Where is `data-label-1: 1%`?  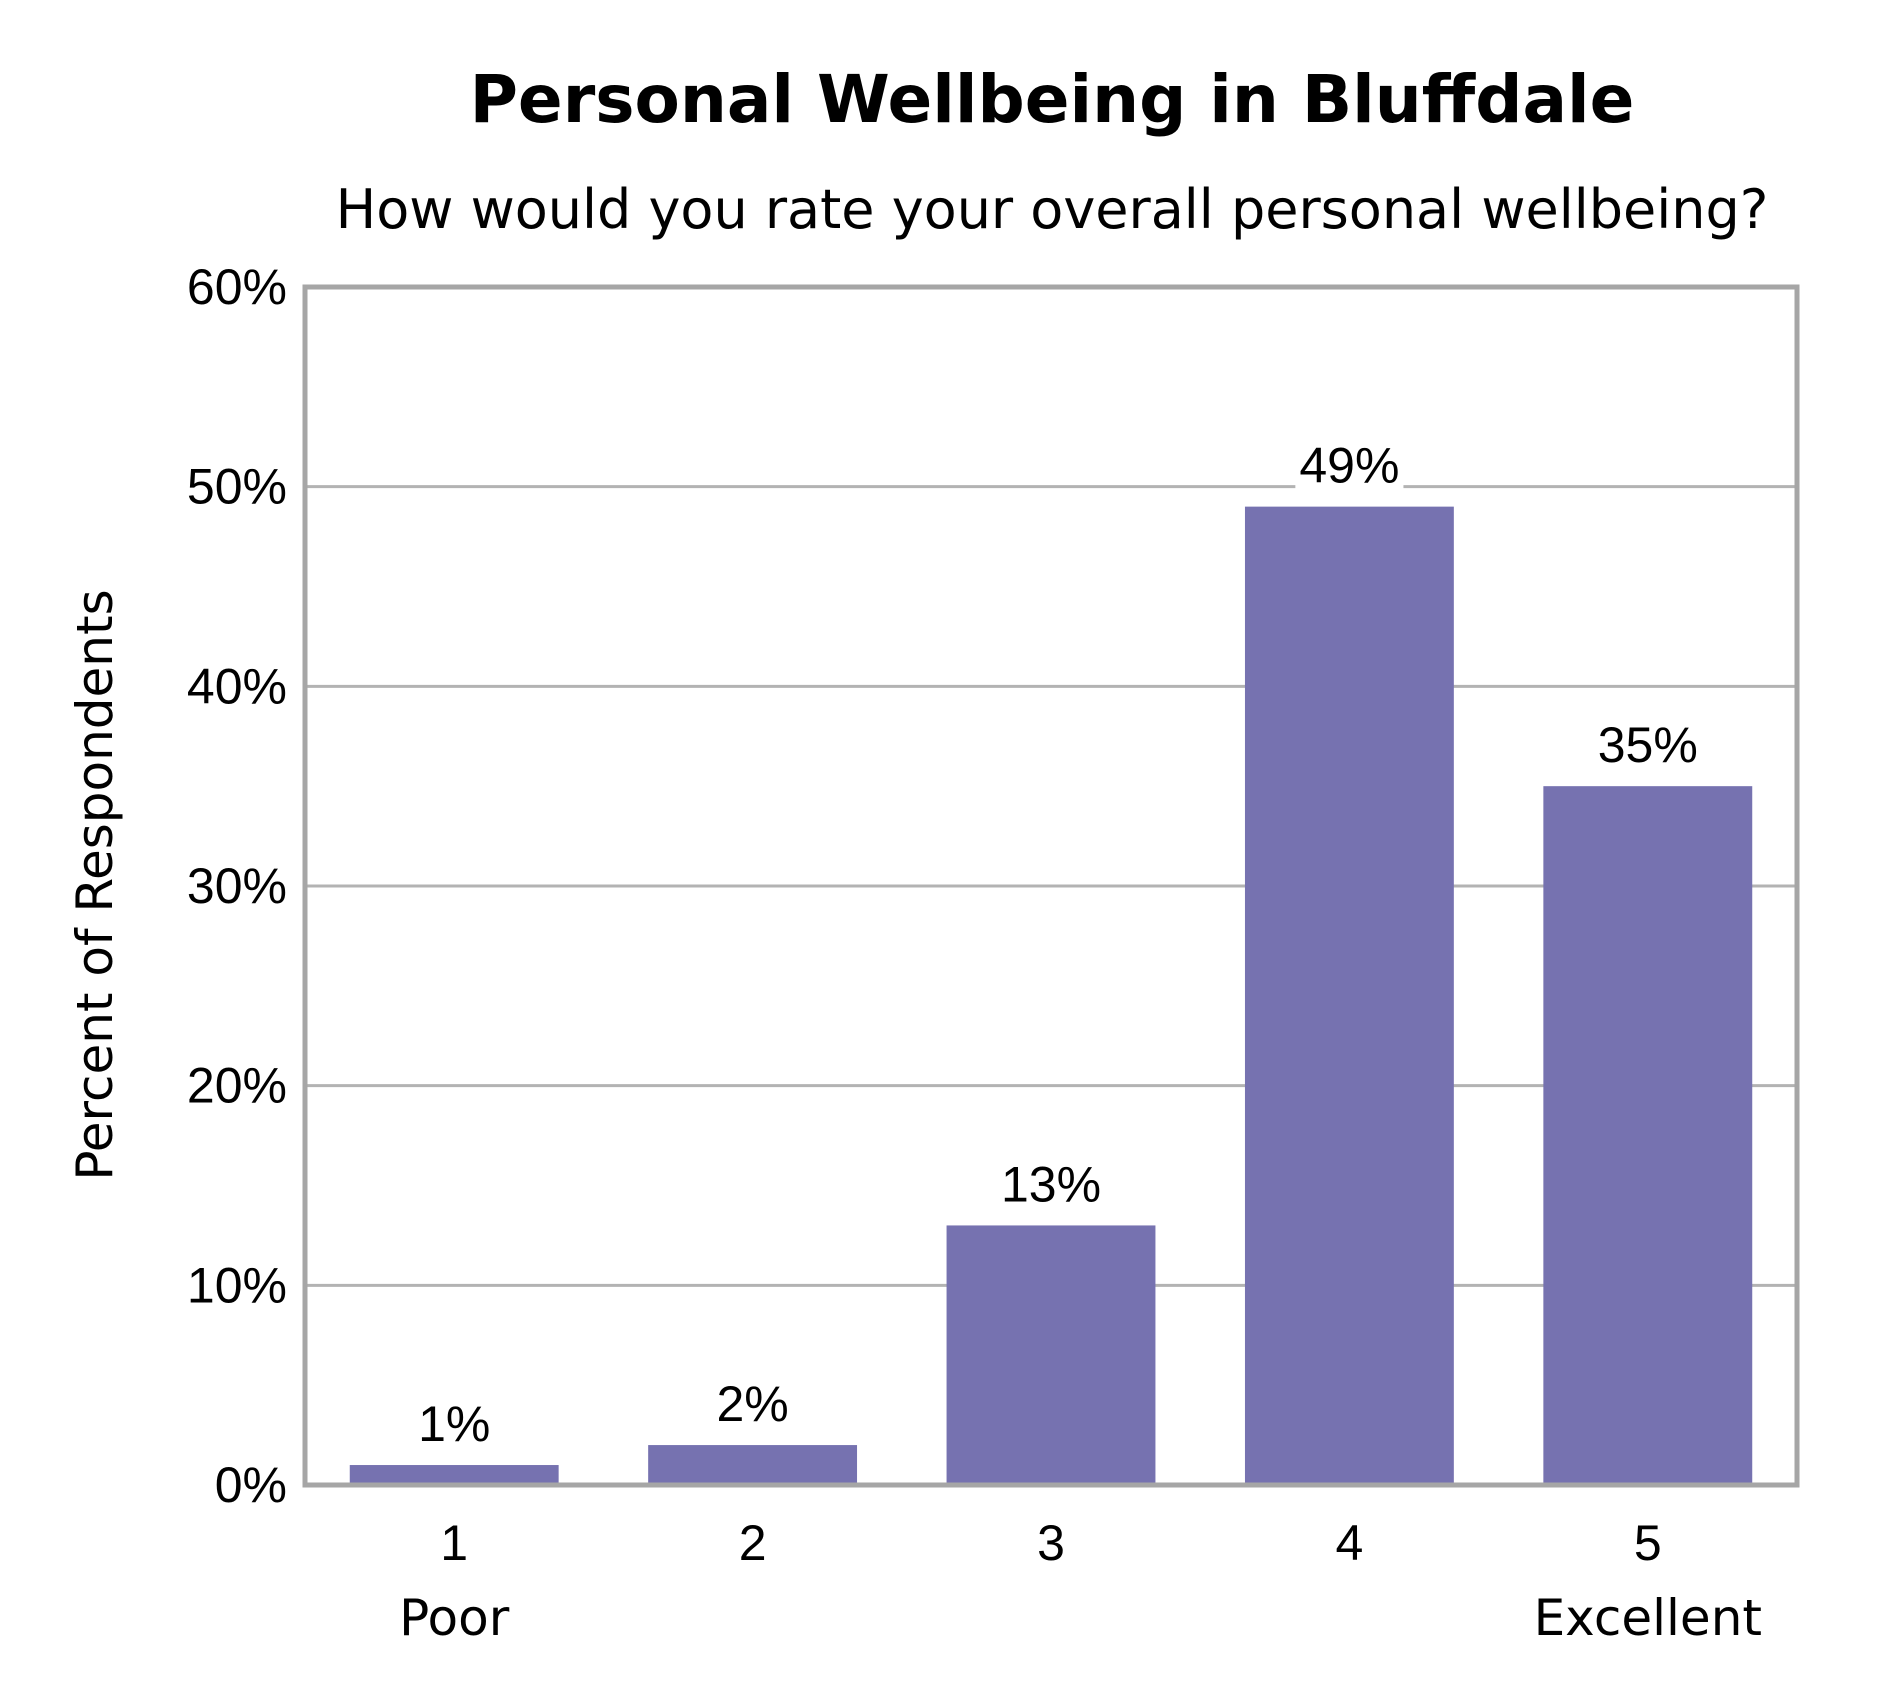
data-label-1: 1% is located at coordinates (454, 1424).